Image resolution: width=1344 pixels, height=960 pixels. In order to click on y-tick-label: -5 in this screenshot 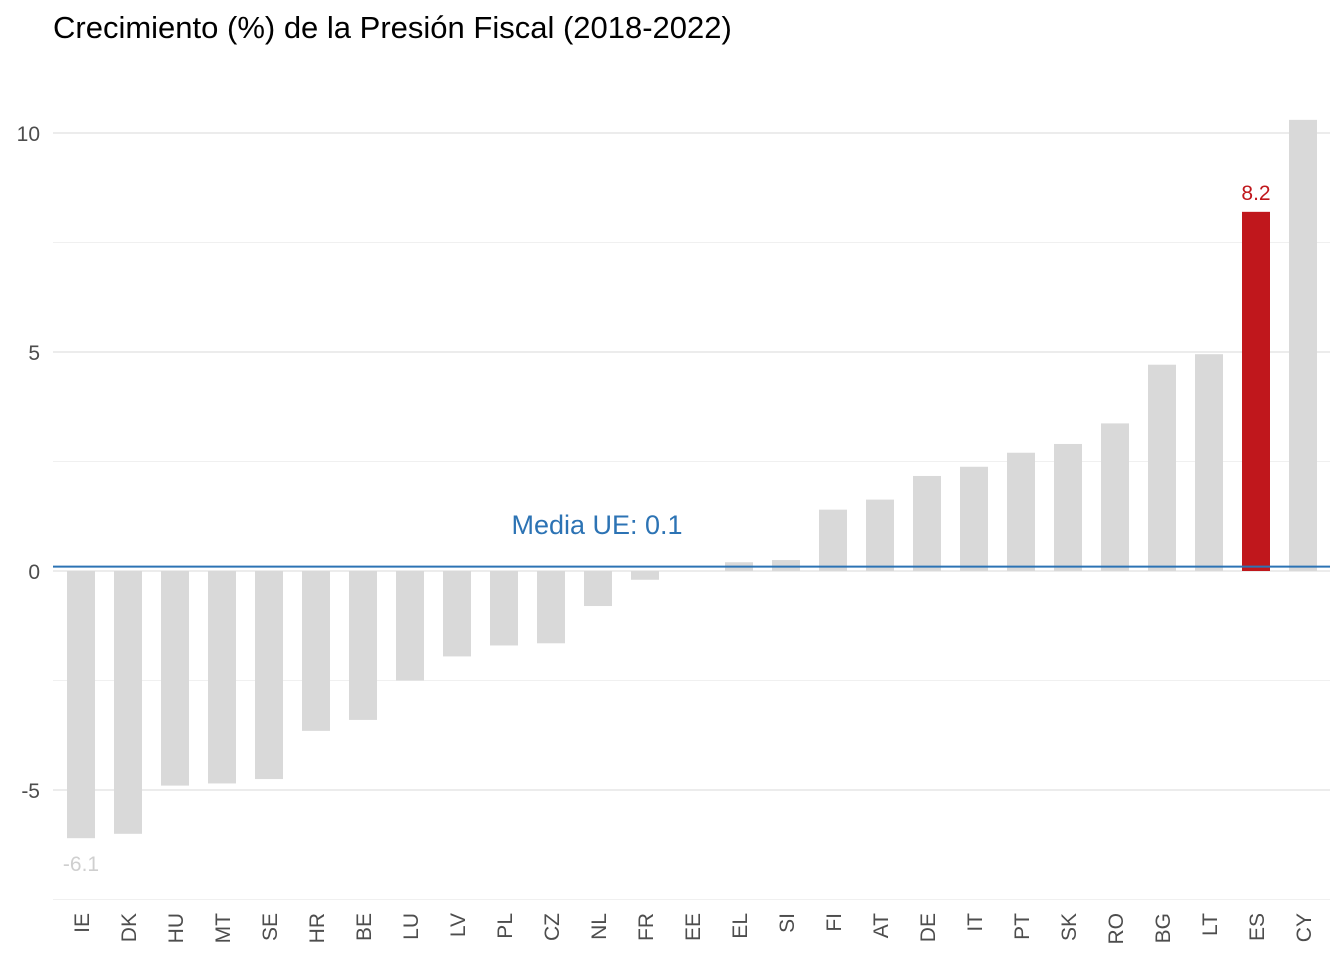, I will do `click(30, 791)`.